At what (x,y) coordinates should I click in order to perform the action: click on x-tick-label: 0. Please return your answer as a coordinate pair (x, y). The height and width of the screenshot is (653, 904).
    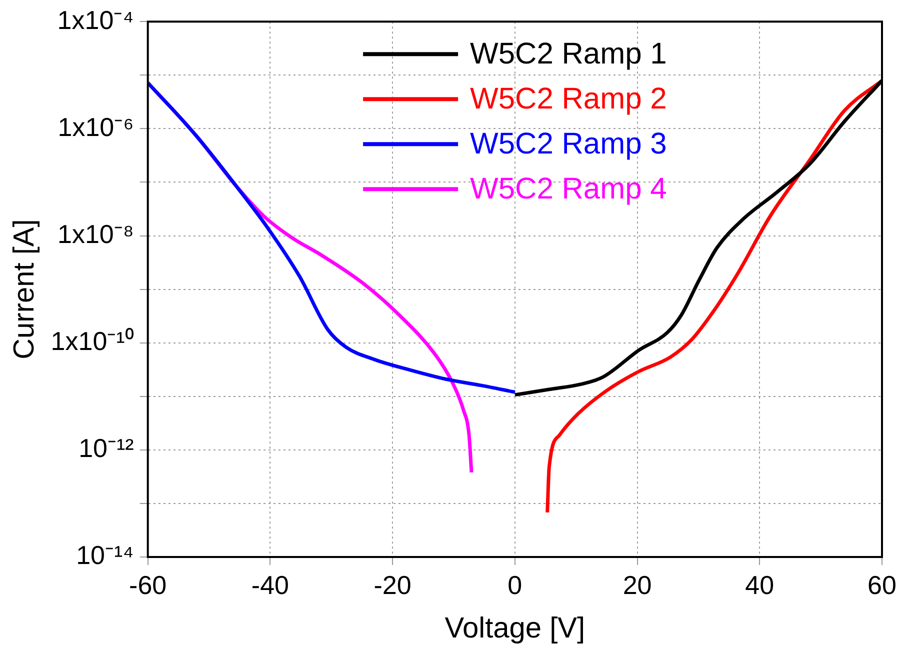
    Looking at the image, I should click on (515, 585).